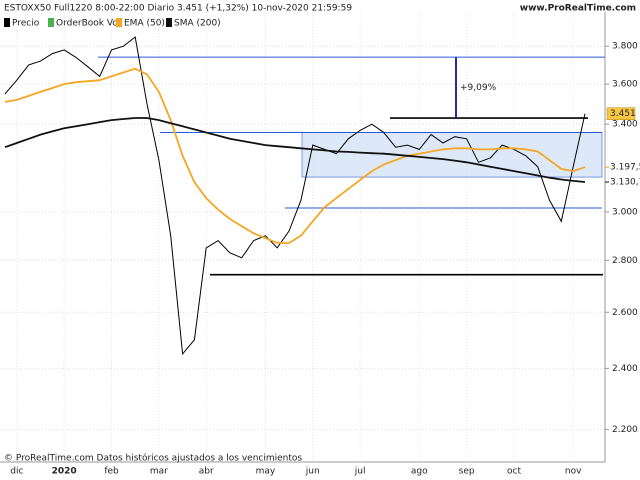  What do you see at coordinates (312, 472) in the screenshot?
I see `x-tick-label: jun` at bounding box center [312, 472].